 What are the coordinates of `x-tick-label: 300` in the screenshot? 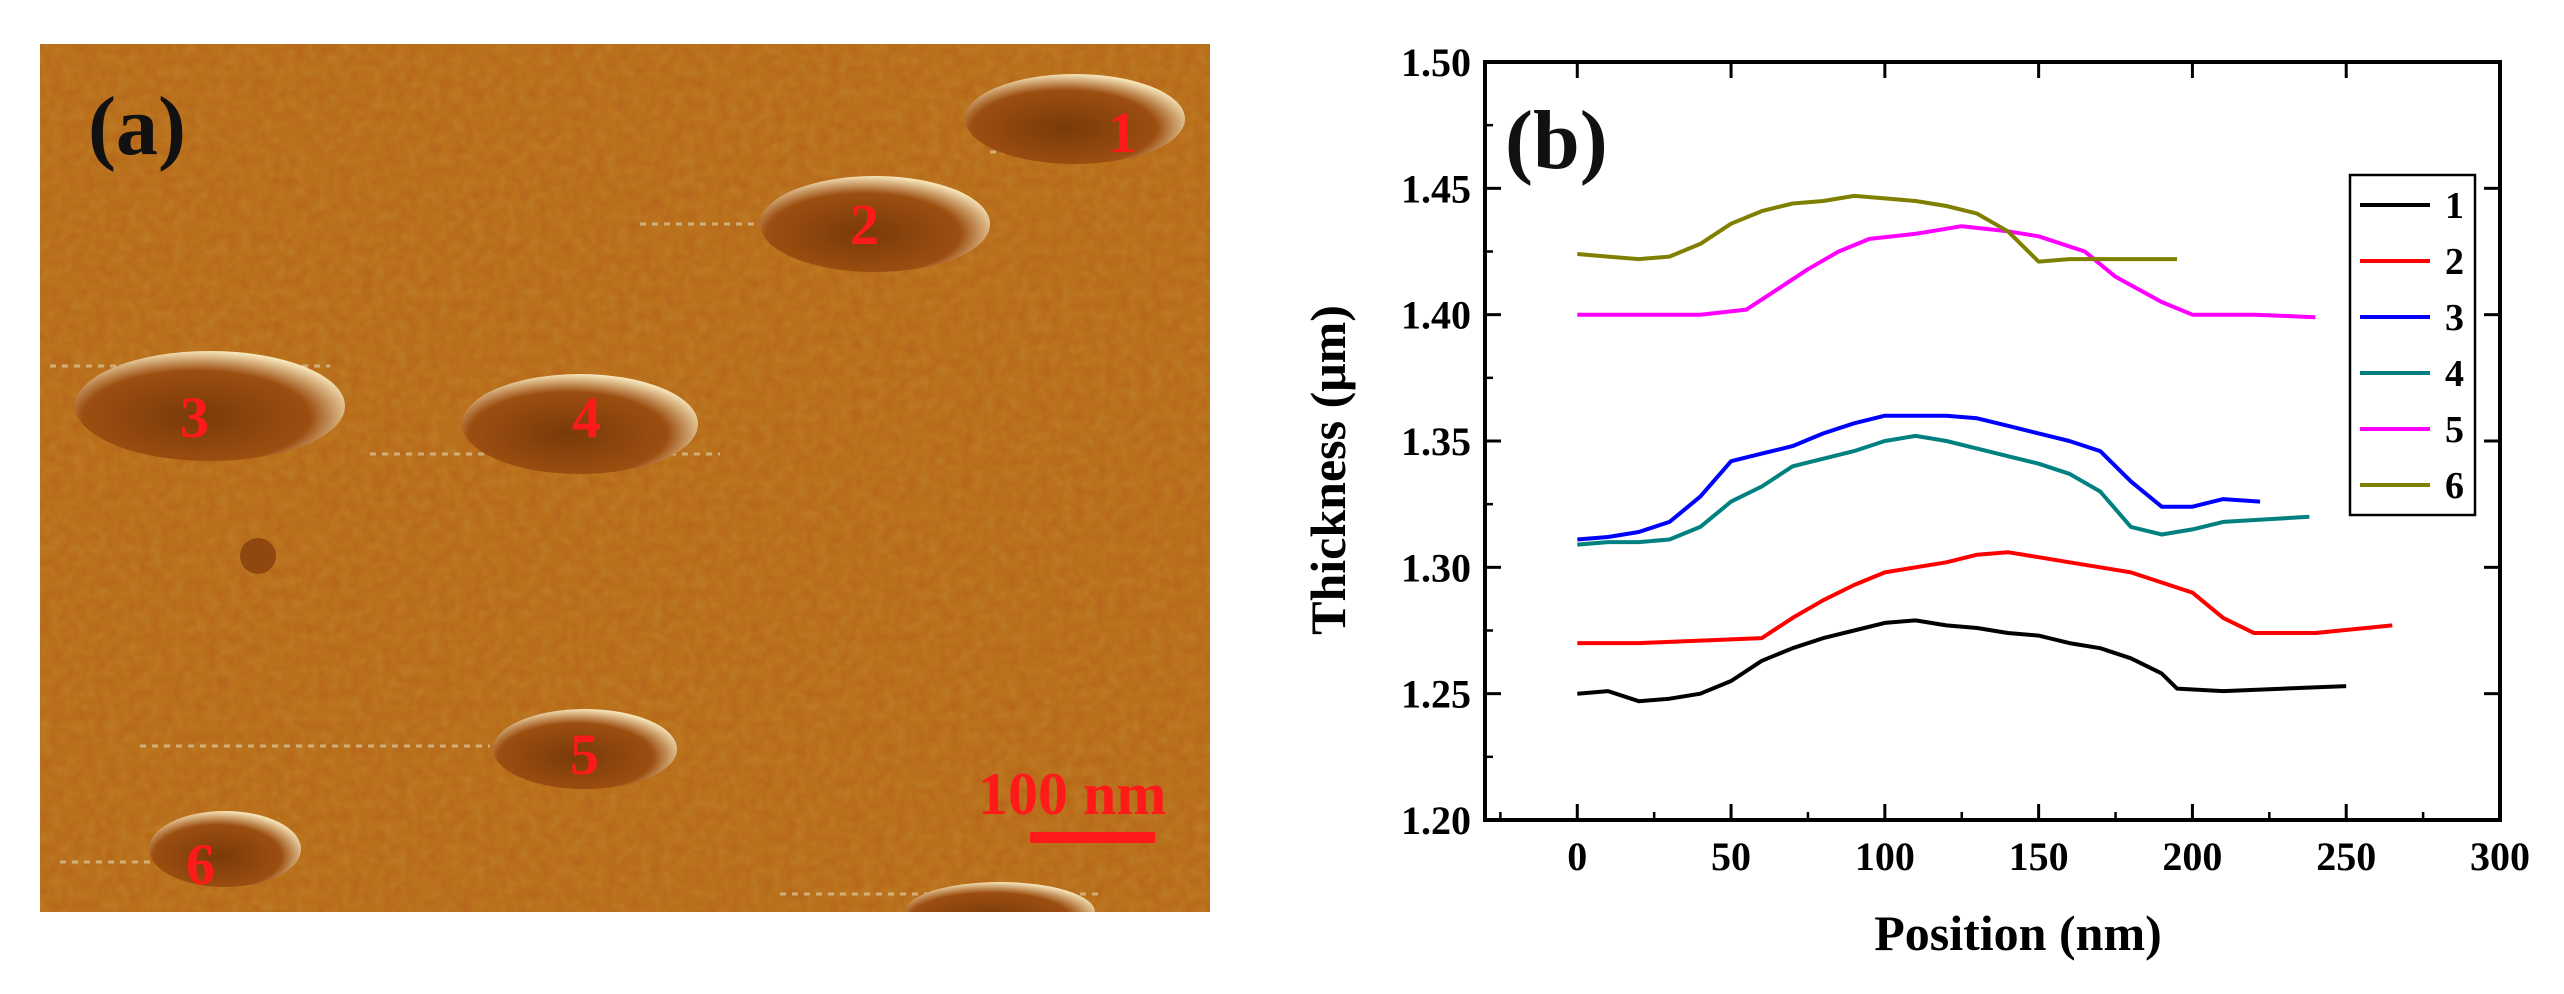 It's located at (2500, 856).